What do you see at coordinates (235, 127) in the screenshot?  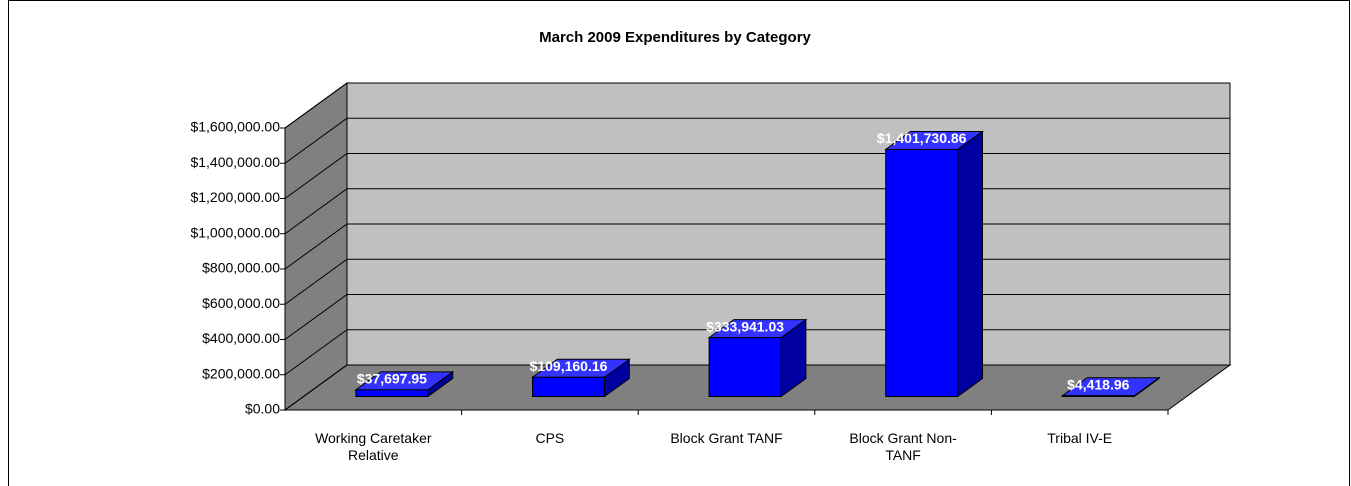 I see `y-tick-label: $1,600,000.00` at bounding box center [235, 127].